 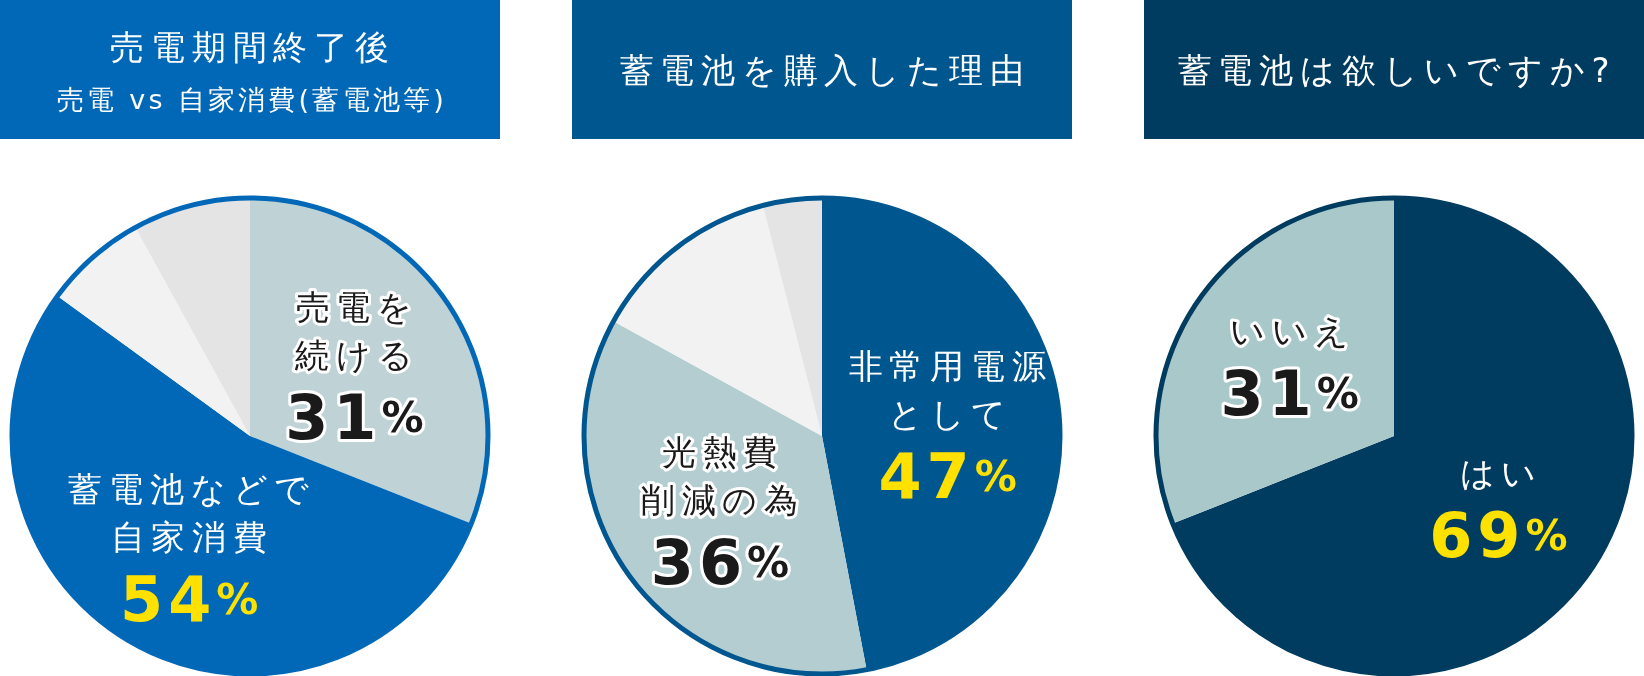 I want to click on slice-label: 蓄電池などで自家消費, so click(x=192, y=512).